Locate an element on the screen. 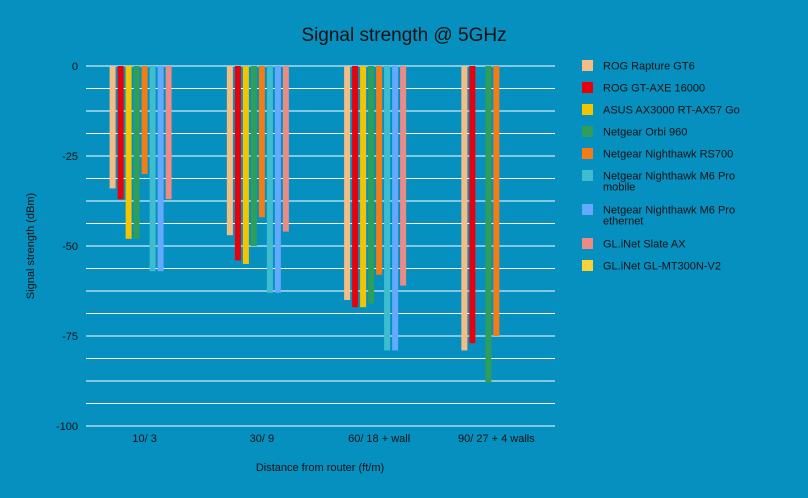 This screenshot has width=808, height=498. y-axis-label: Signal strength (dBm) is located at coordinates (31, 246).